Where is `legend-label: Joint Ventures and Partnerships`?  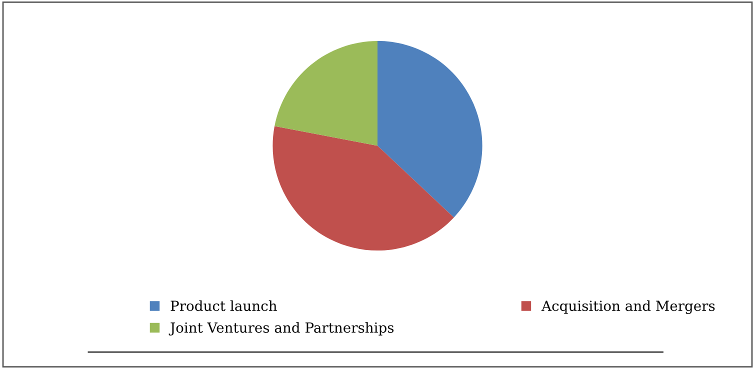
legend-label: Joint Ventures and Partnerships is located at coordinates (281, 329).